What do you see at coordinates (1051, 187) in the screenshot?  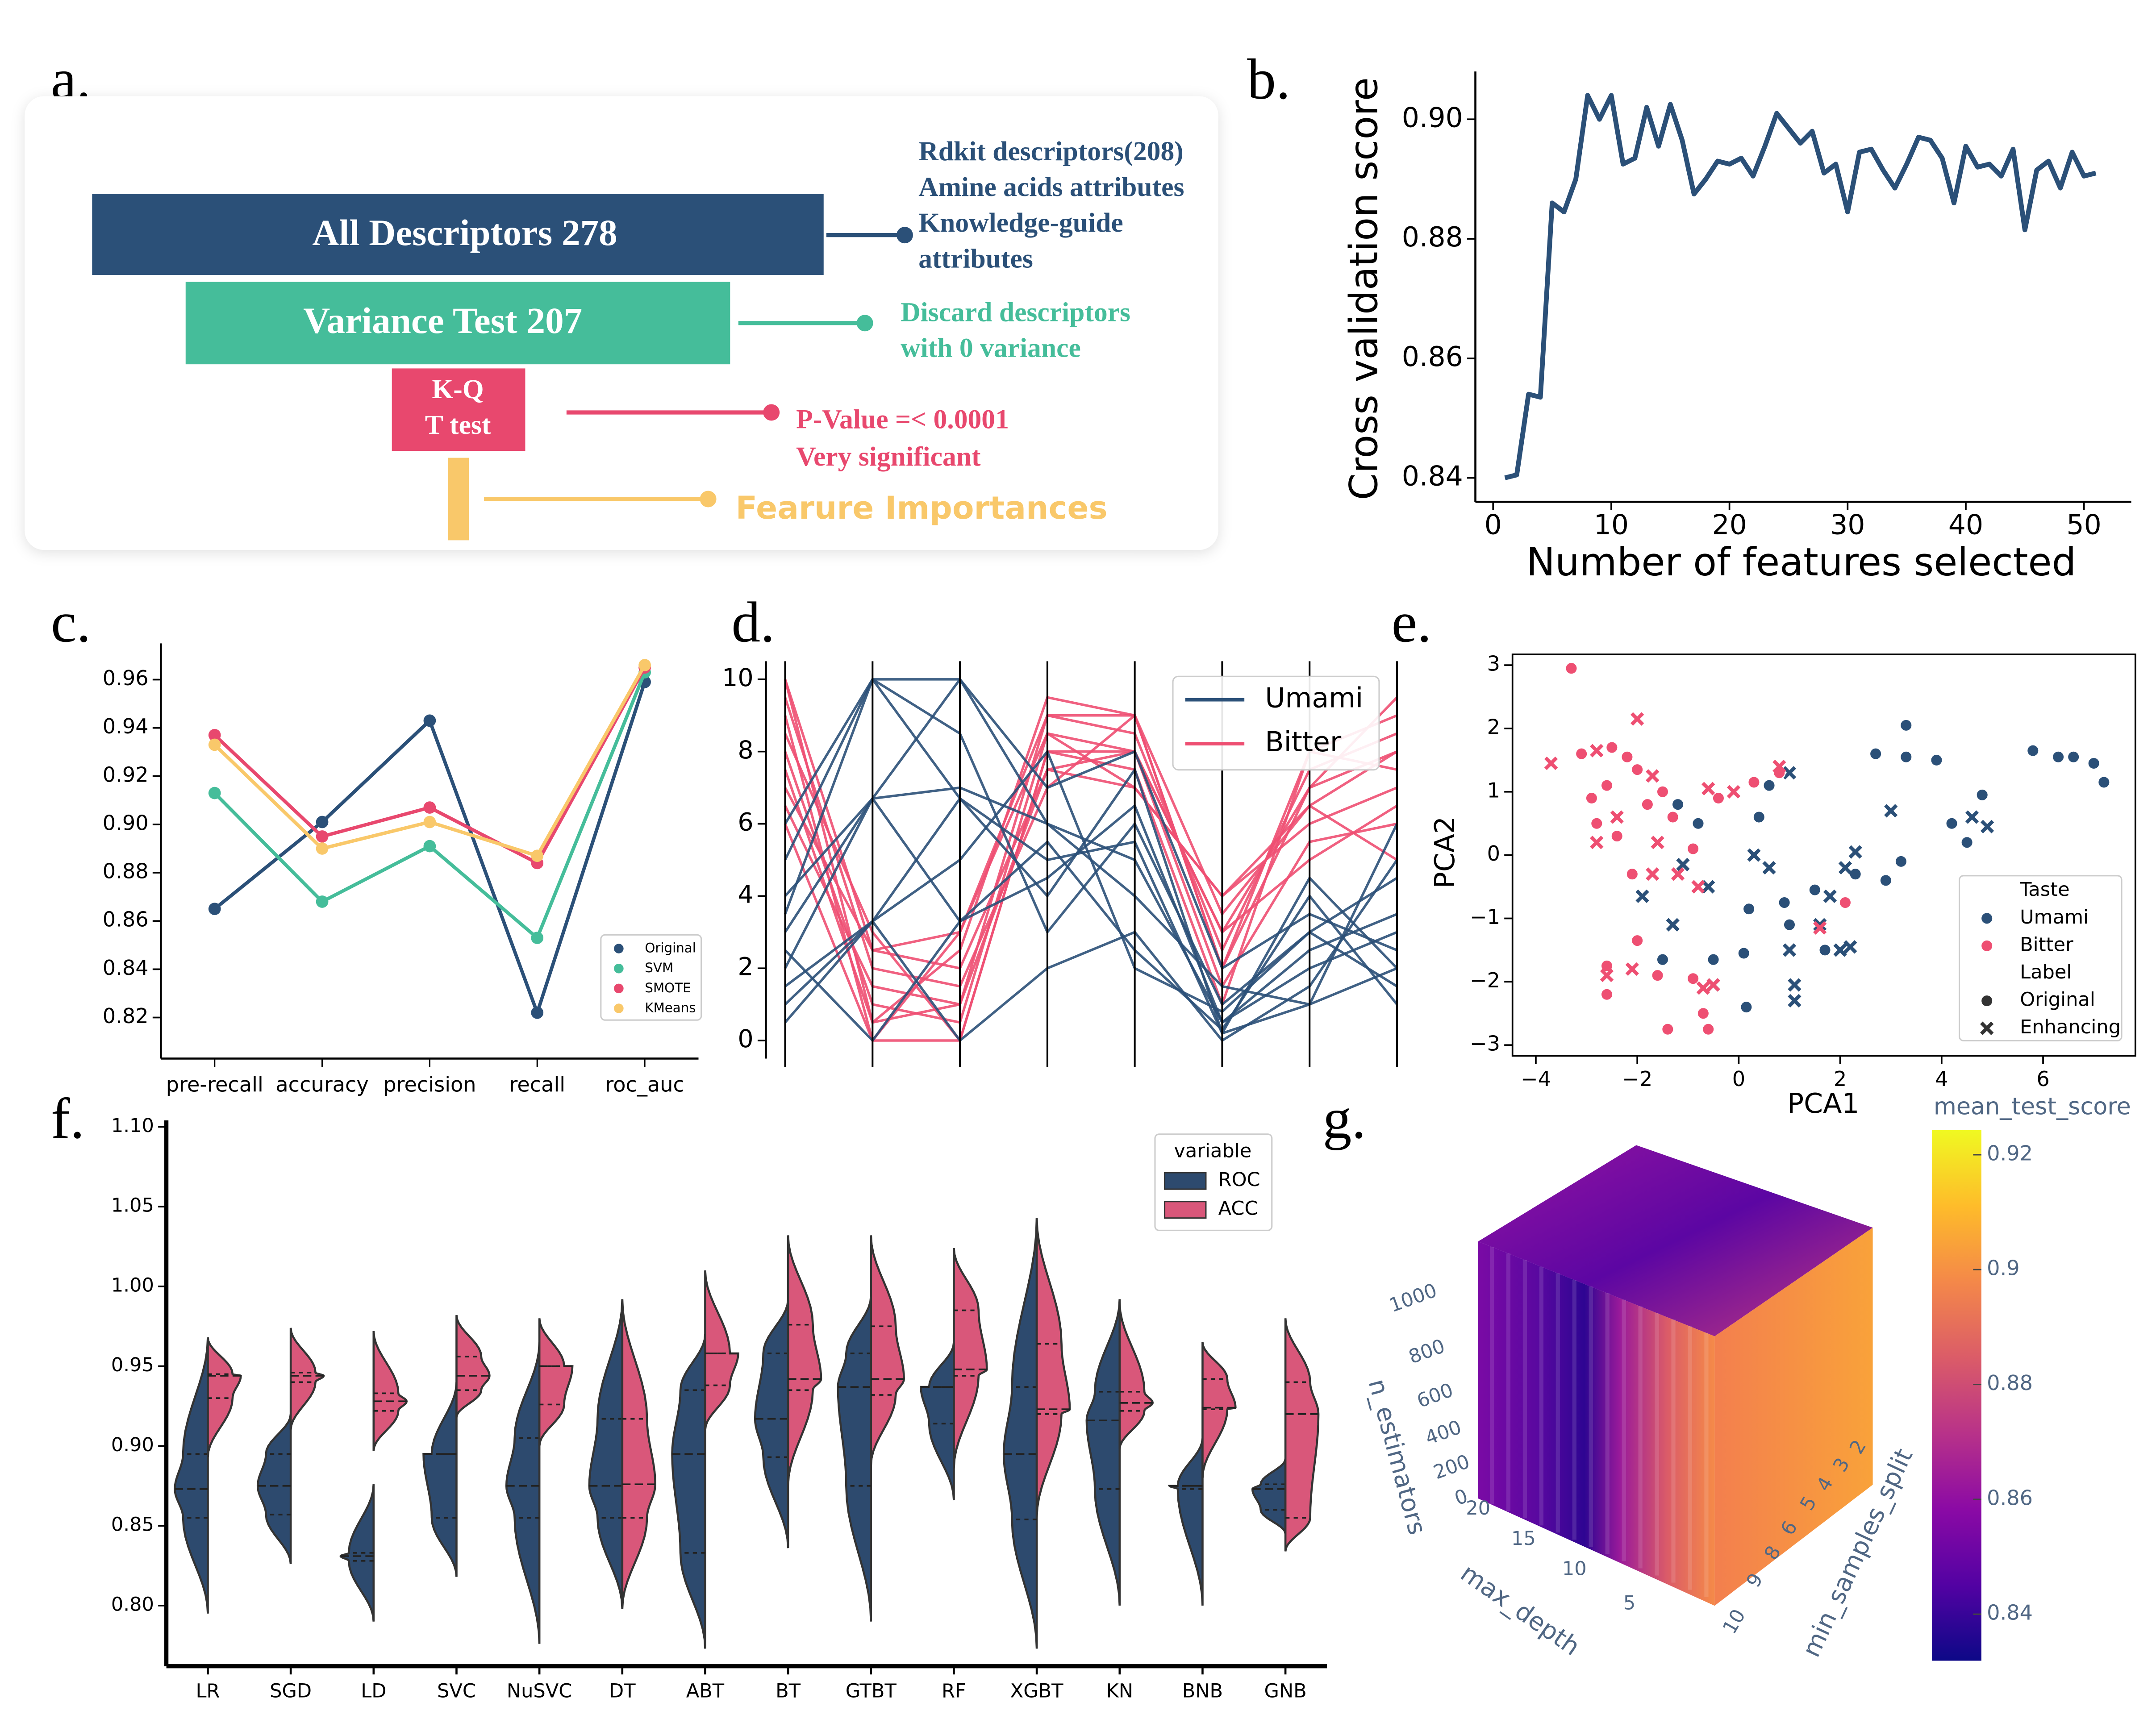 I see `stage-note: Amine acids attributes` at bounding box center [1051, 187].